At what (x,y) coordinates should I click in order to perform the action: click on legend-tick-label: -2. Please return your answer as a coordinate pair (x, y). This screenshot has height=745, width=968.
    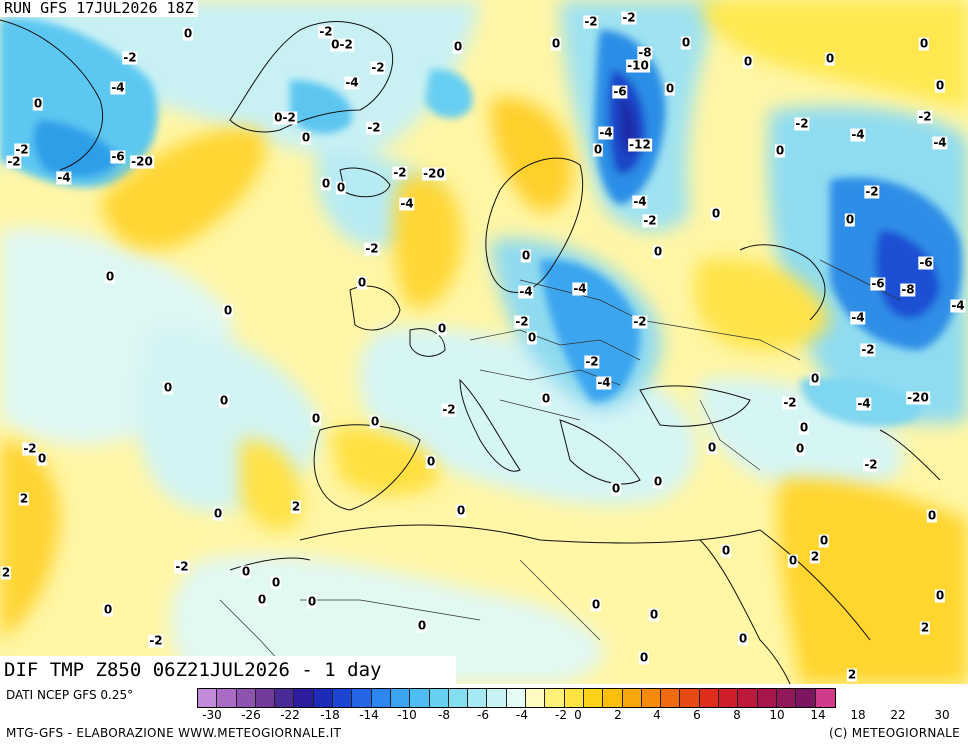
    Looking at the image, I should click on (561, 715).